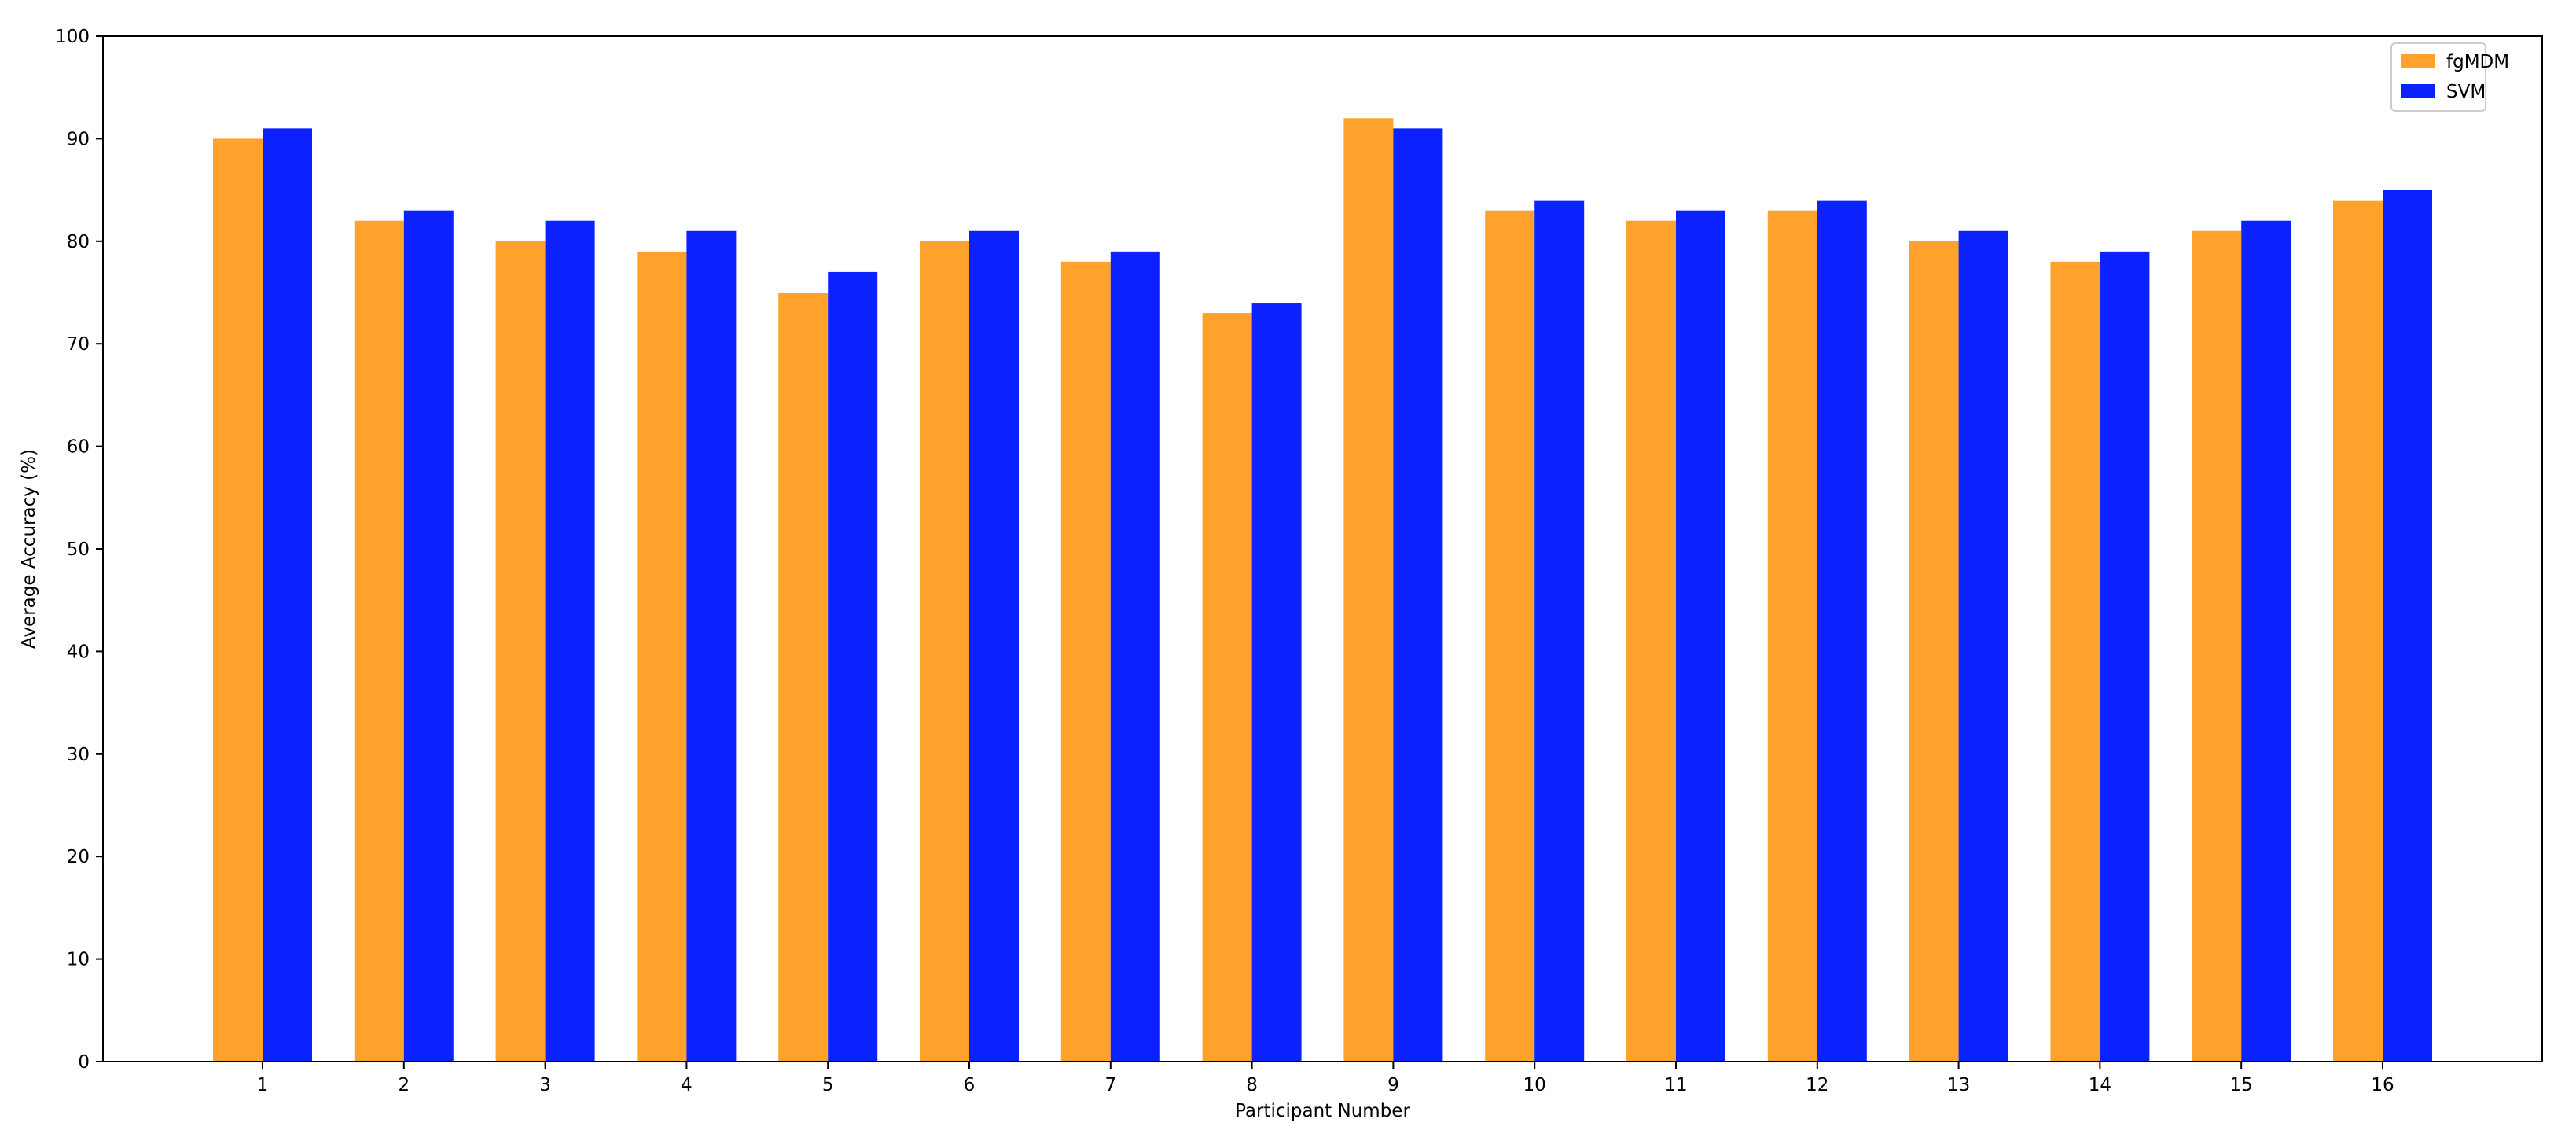 This screenshot has height=1141, width=2576. Describe the element at coordinates (404, 1085) in the screenshot. I see `x-tick-label: 2` at that location.